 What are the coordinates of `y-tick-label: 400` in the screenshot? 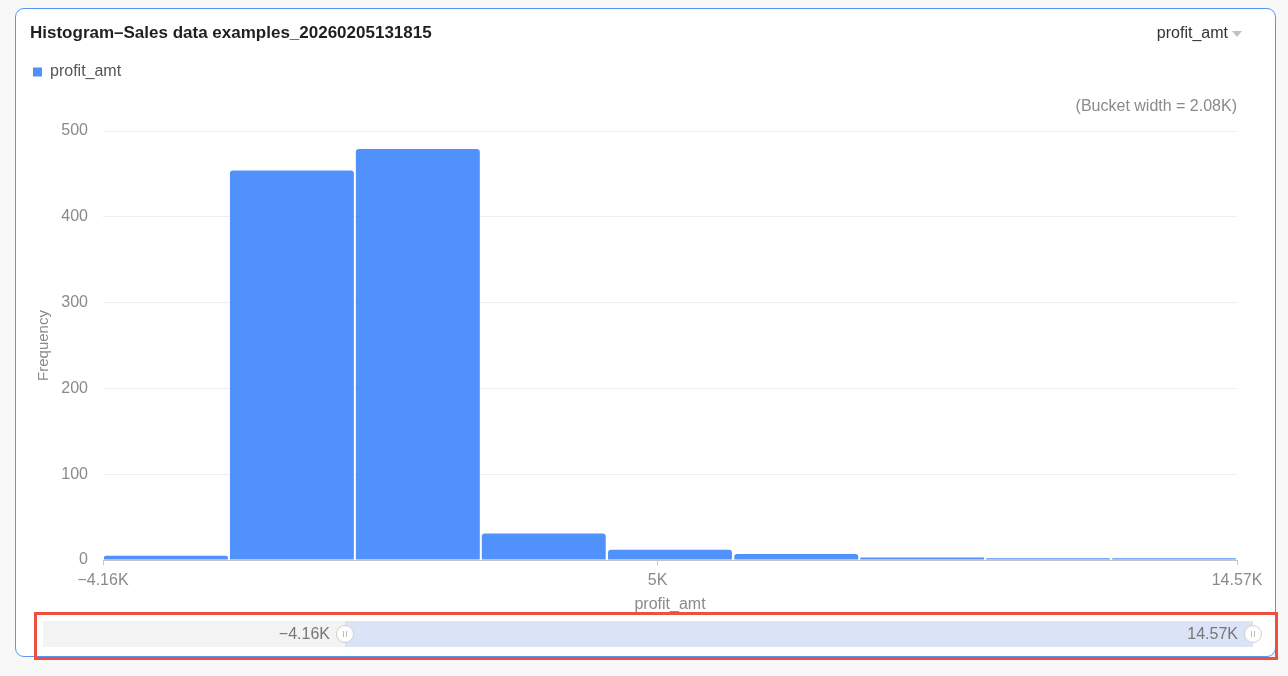 It's located at (75, 216).